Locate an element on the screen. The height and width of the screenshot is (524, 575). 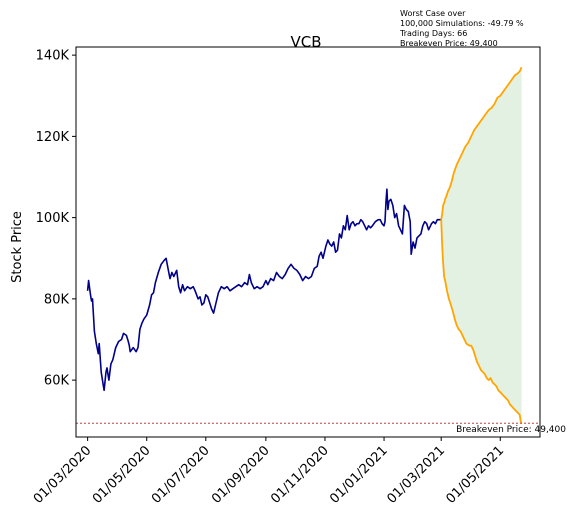
projection-upper-line is located at coordinates (481, 143).